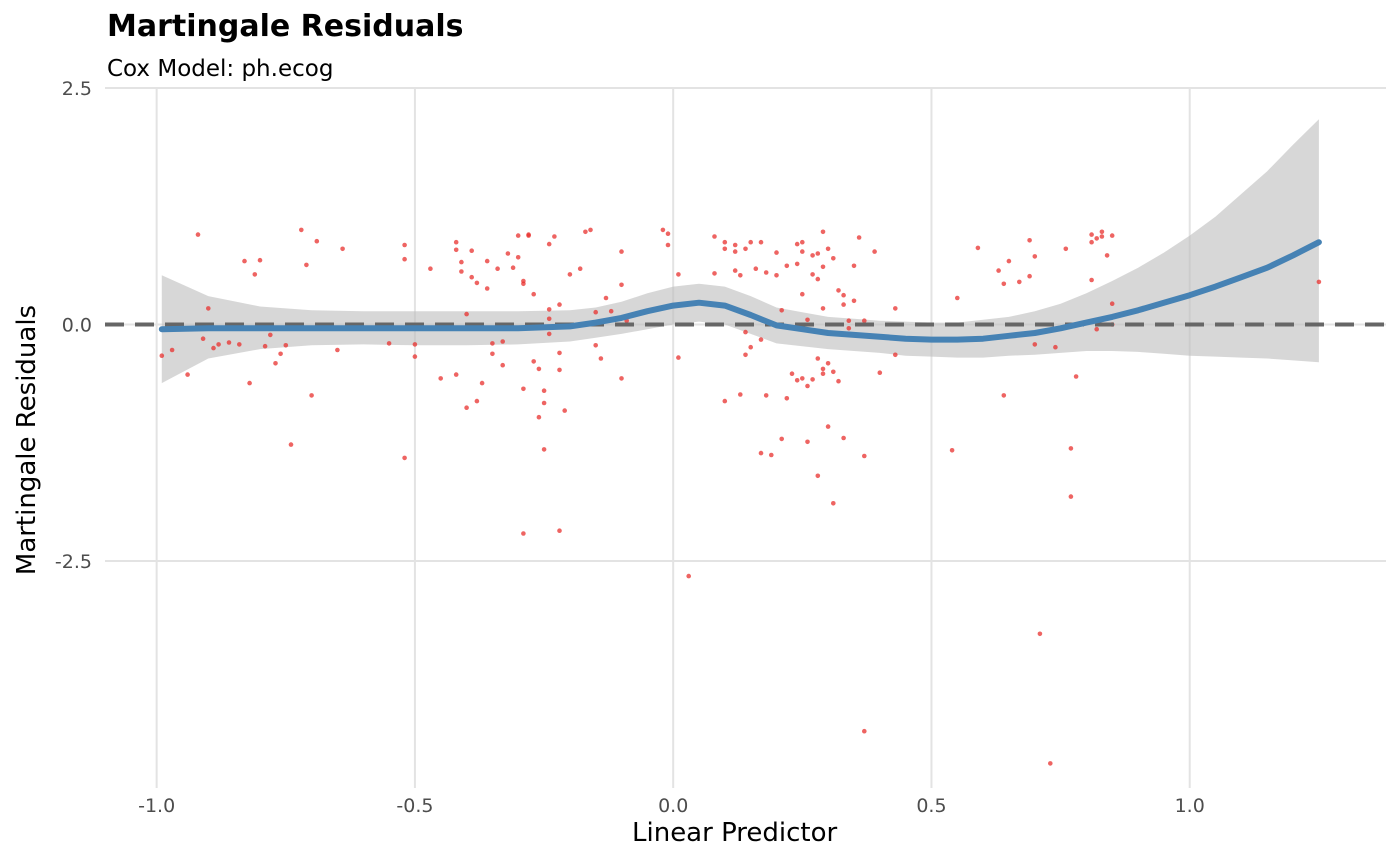 The image size is (1400, 866). I want to click on x-tick-label: 1.0, so click(1190, 806).